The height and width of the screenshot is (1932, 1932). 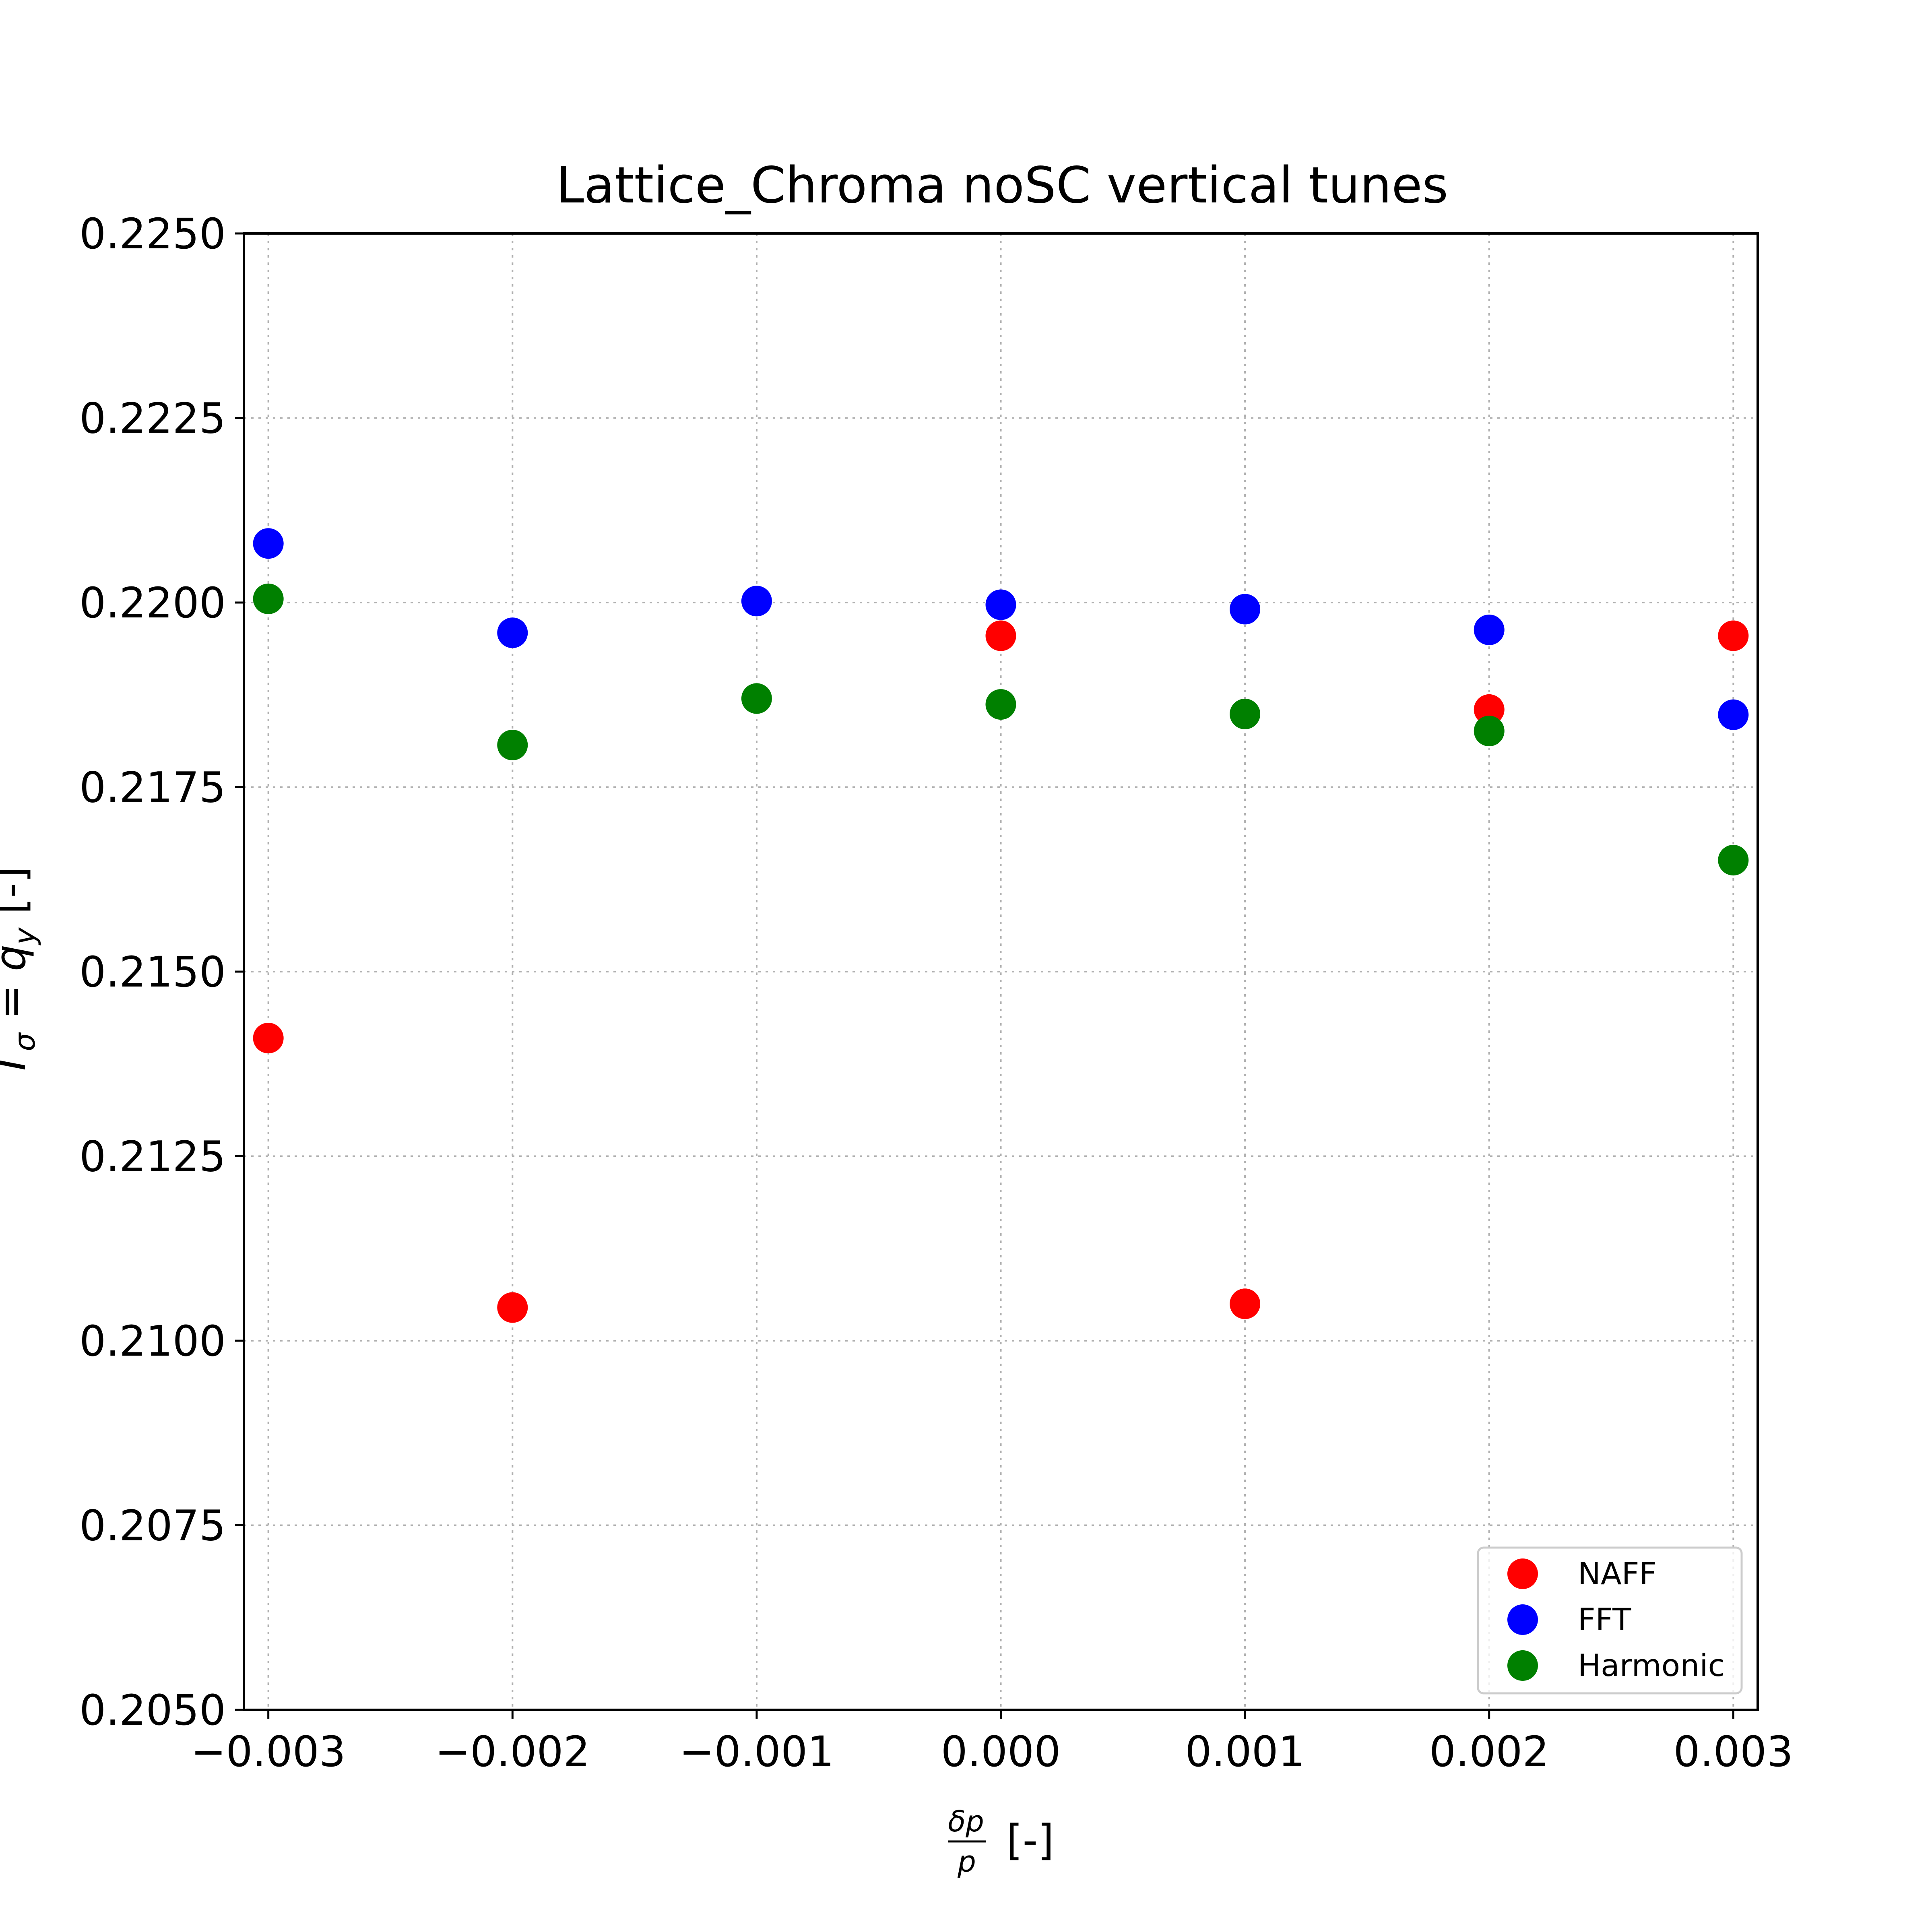 I want to click on legend-entry-naff: NAFF, so click(x=1582, y=1573).